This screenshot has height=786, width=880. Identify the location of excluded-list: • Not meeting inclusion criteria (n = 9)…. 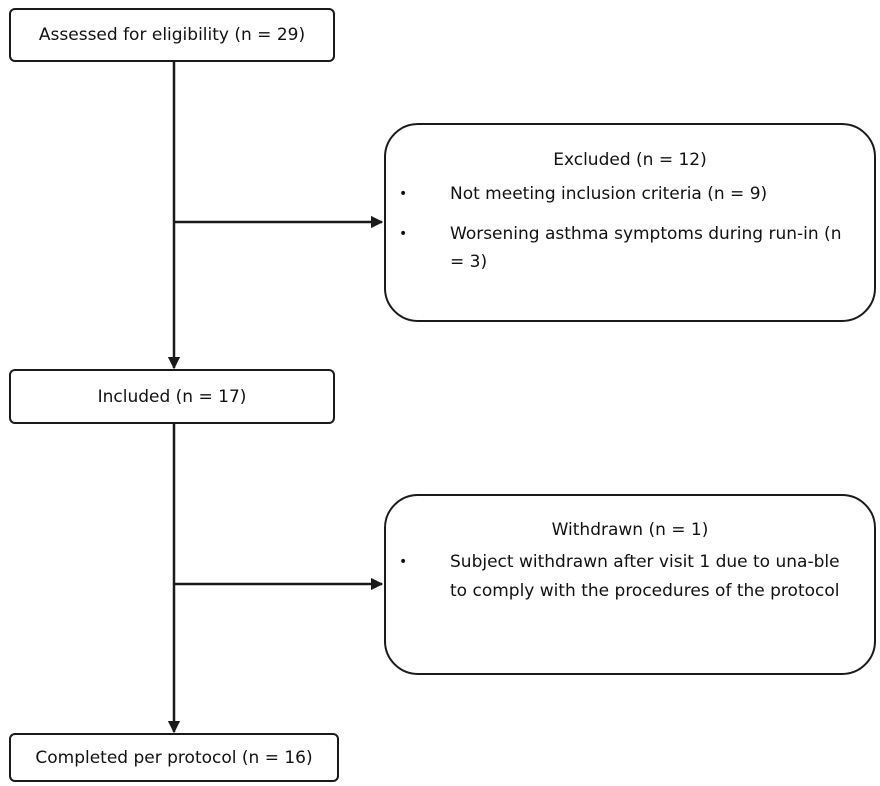
(630, 228).